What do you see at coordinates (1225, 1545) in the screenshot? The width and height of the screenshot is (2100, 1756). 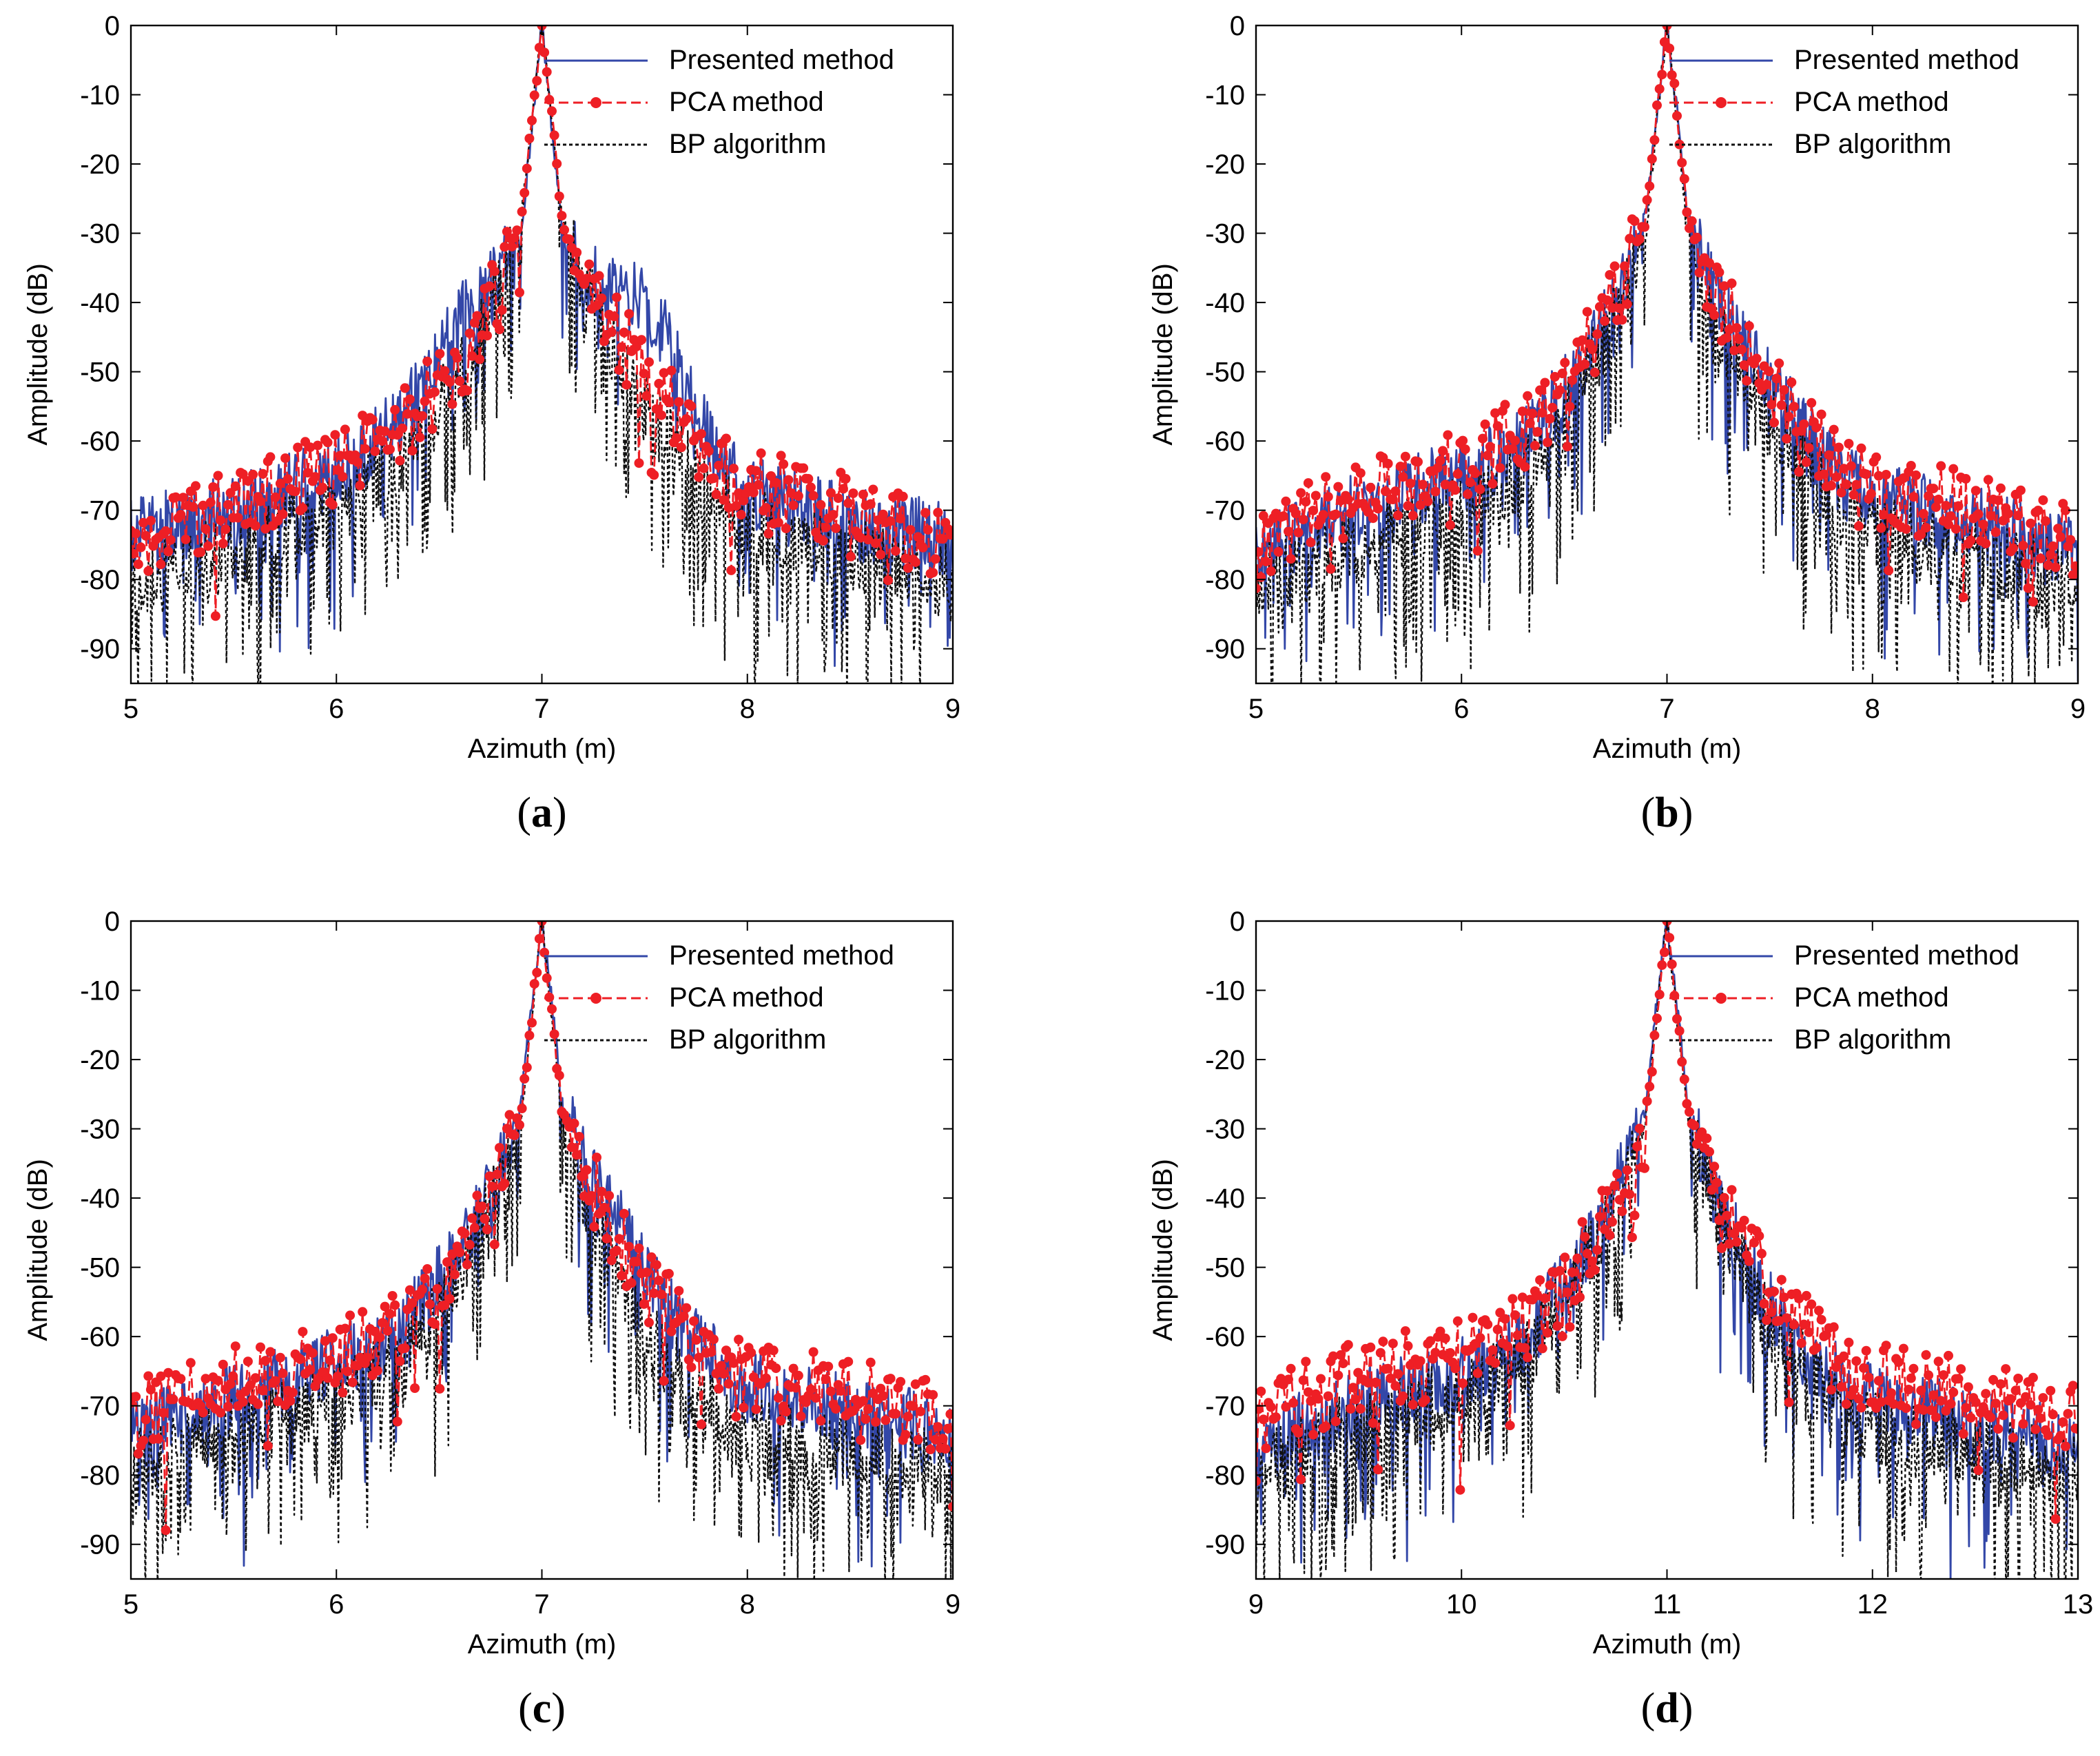 I see `y-tick-label: -90` at bounding box center [1225, 1545].